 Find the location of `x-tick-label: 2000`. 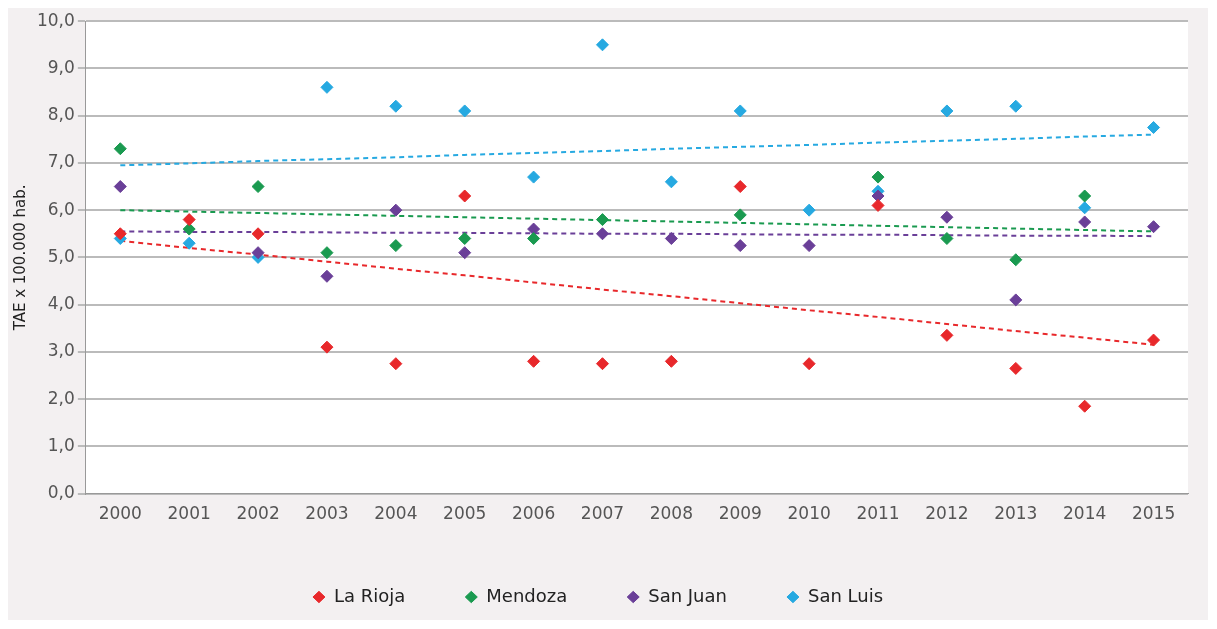

x-tick-label: 2000 is located at coordinates (120, 513).